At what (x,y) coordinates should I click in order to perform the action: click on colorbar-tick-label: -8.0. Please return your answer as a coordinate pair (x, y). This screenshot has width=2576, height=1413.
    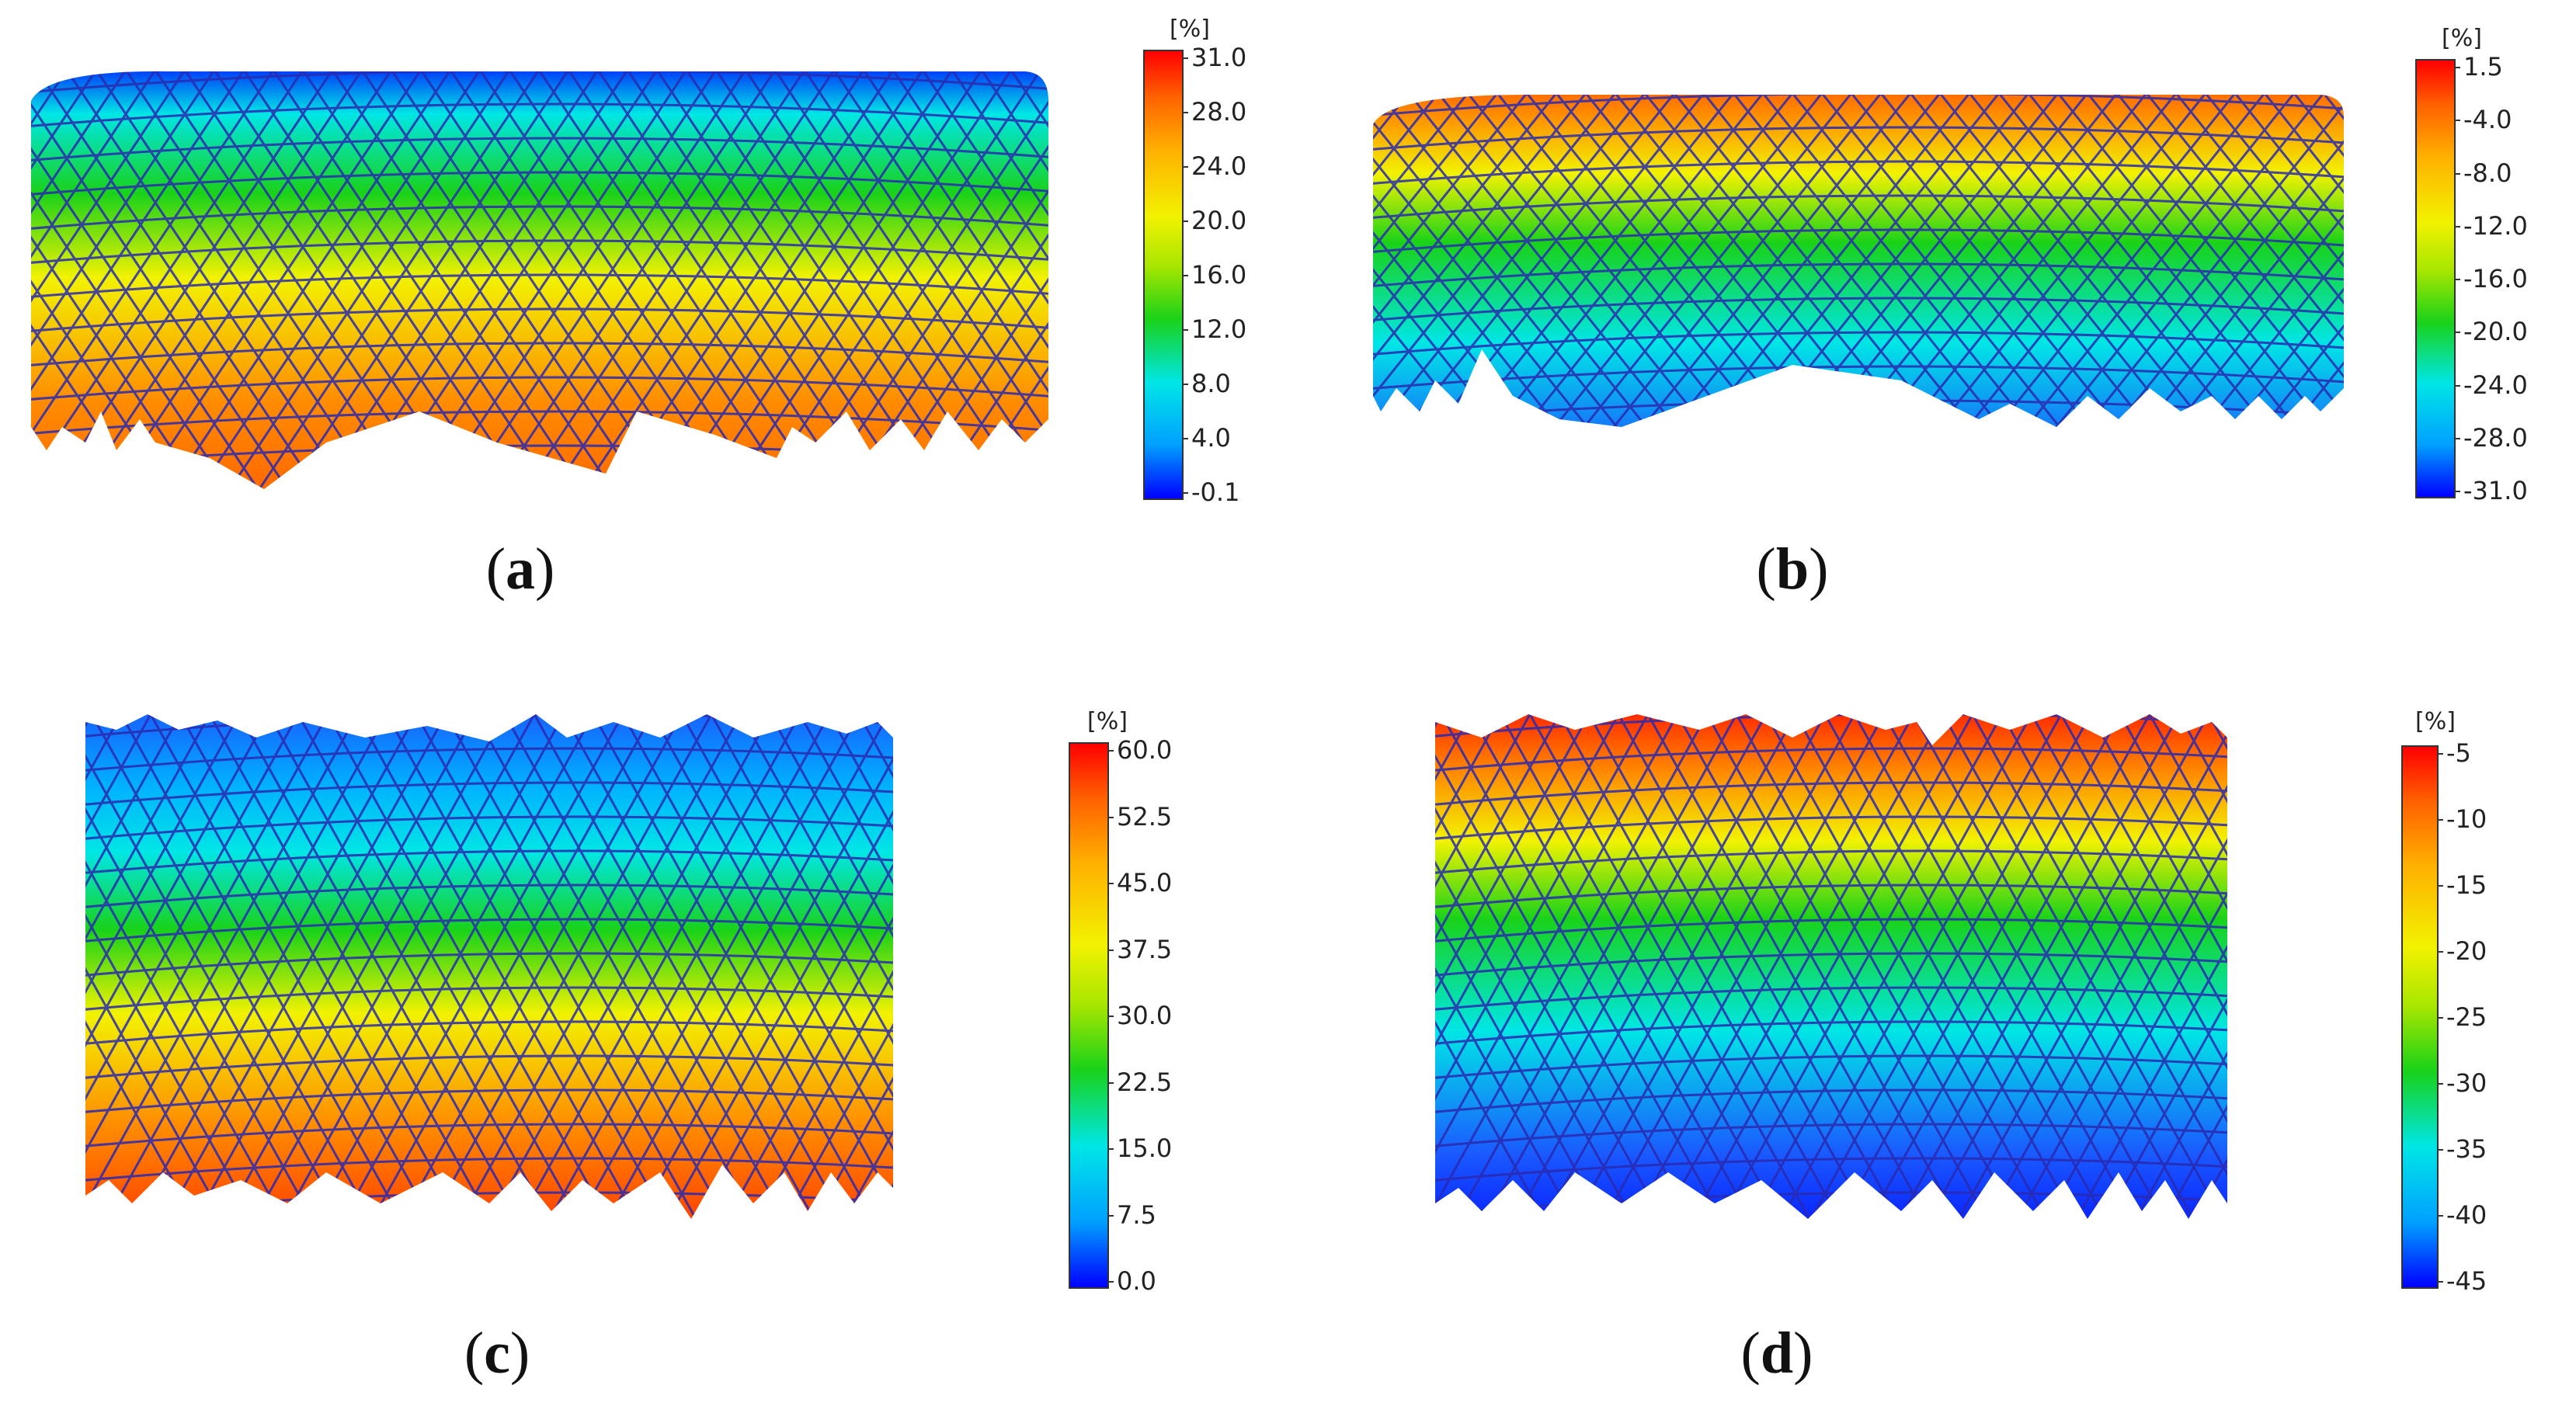
    Looking at the image, I should click on (2487, 173).